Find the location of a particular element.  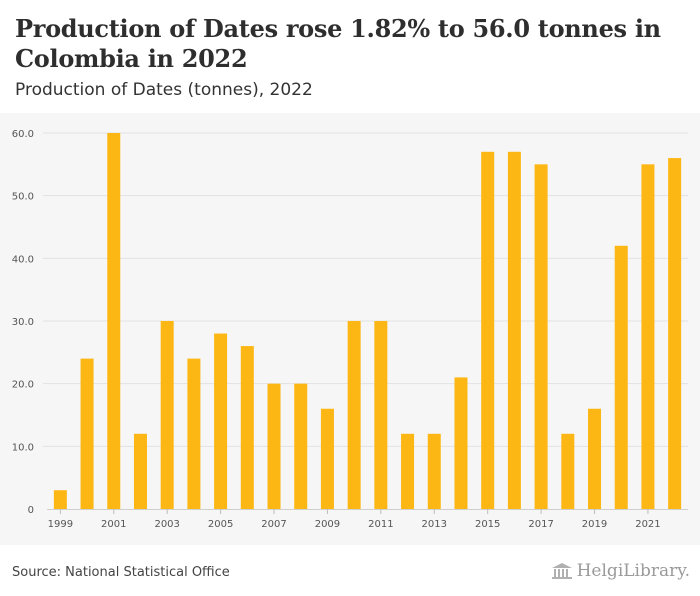

bar-2021 is located at coordinates (648, 337).